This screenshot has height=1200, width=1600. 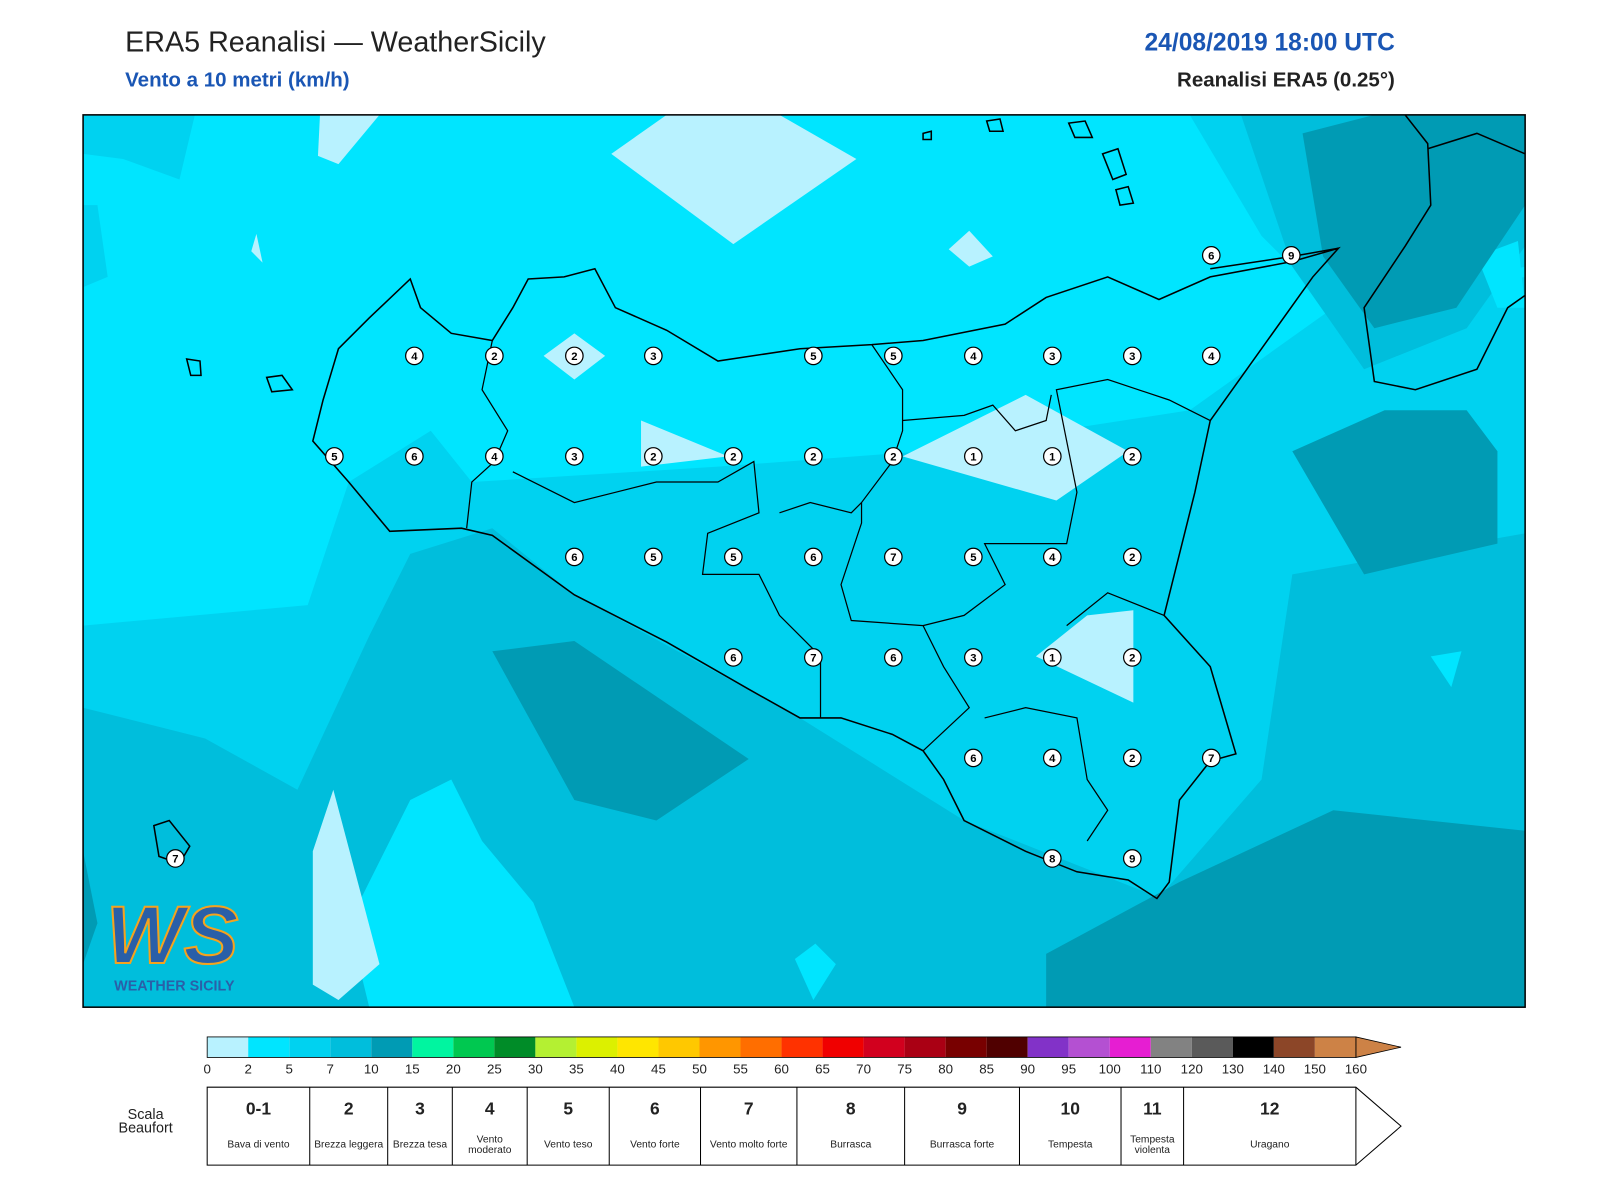 I want to click on colorbar-tick-label: 15, so click(x=412, y=1068).